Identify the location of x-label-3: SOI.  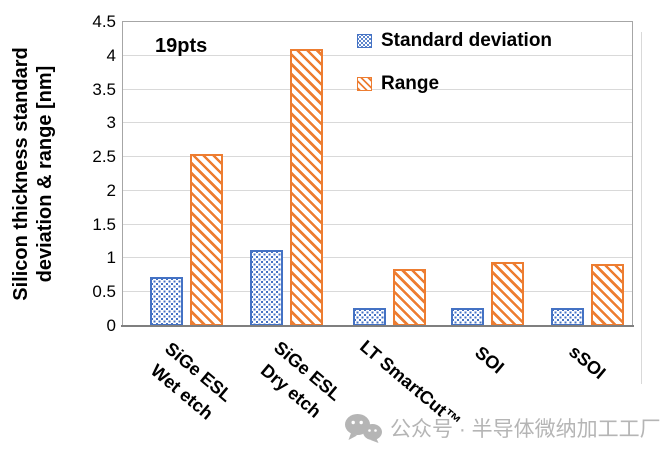
(489, 360).